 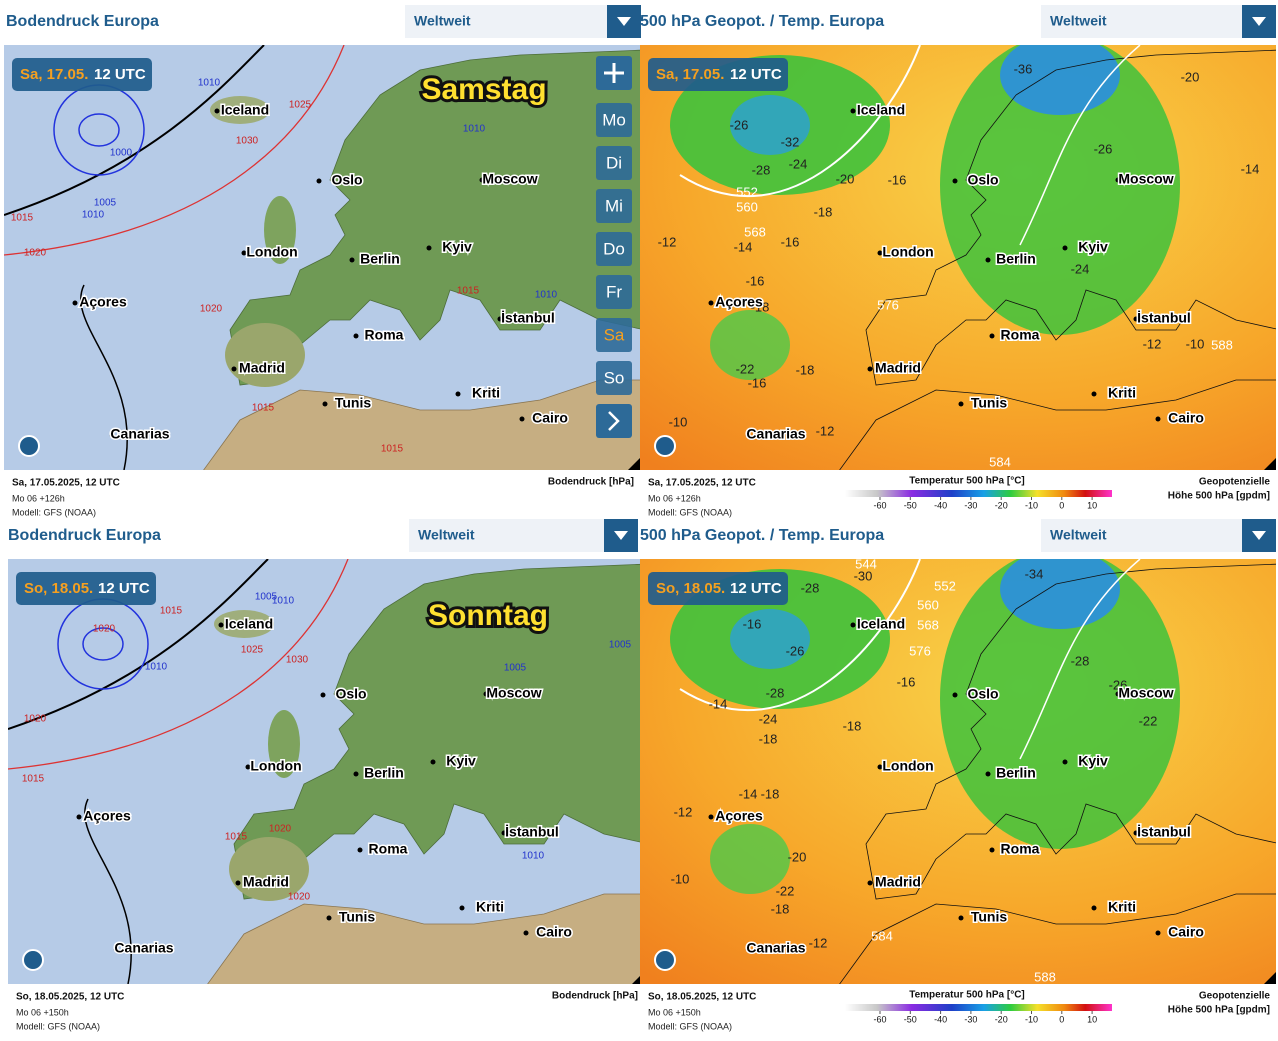 What do you see at coordinates (739, 302) in the screenshot?
I see `city-label: Açores` at bounding box center [739, 302].